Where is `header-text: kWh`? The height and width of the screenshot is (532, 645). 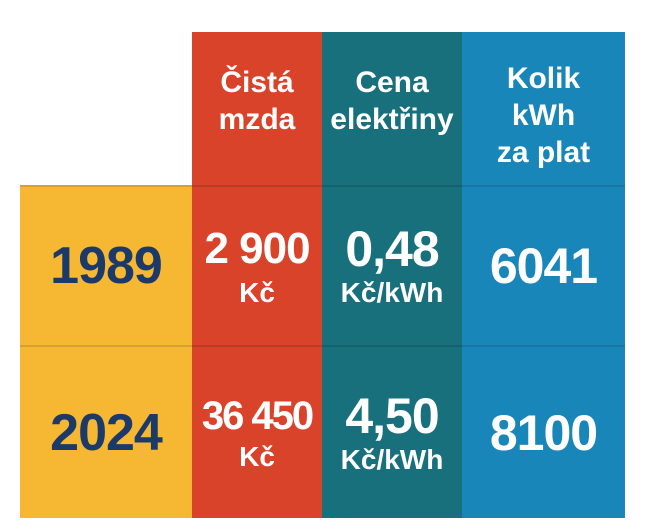 header-text: kWh is located at coordinates (543, 115).